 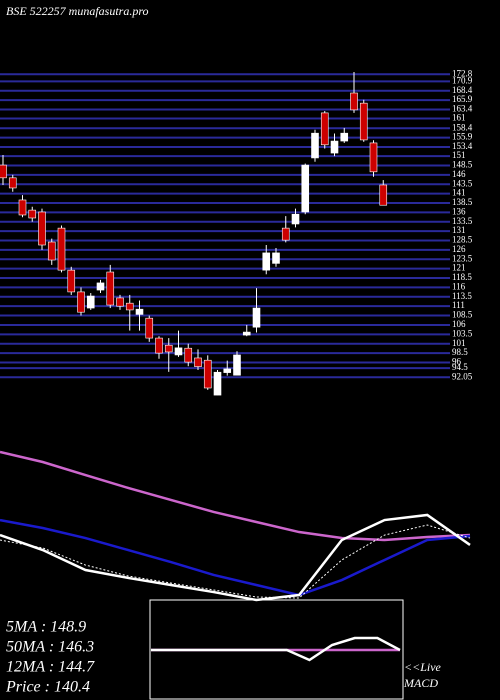 What do you see at coordinates (459, 249) in the screenshot?
I see `y-tick-label: 126` at bounding box center [459, 249].